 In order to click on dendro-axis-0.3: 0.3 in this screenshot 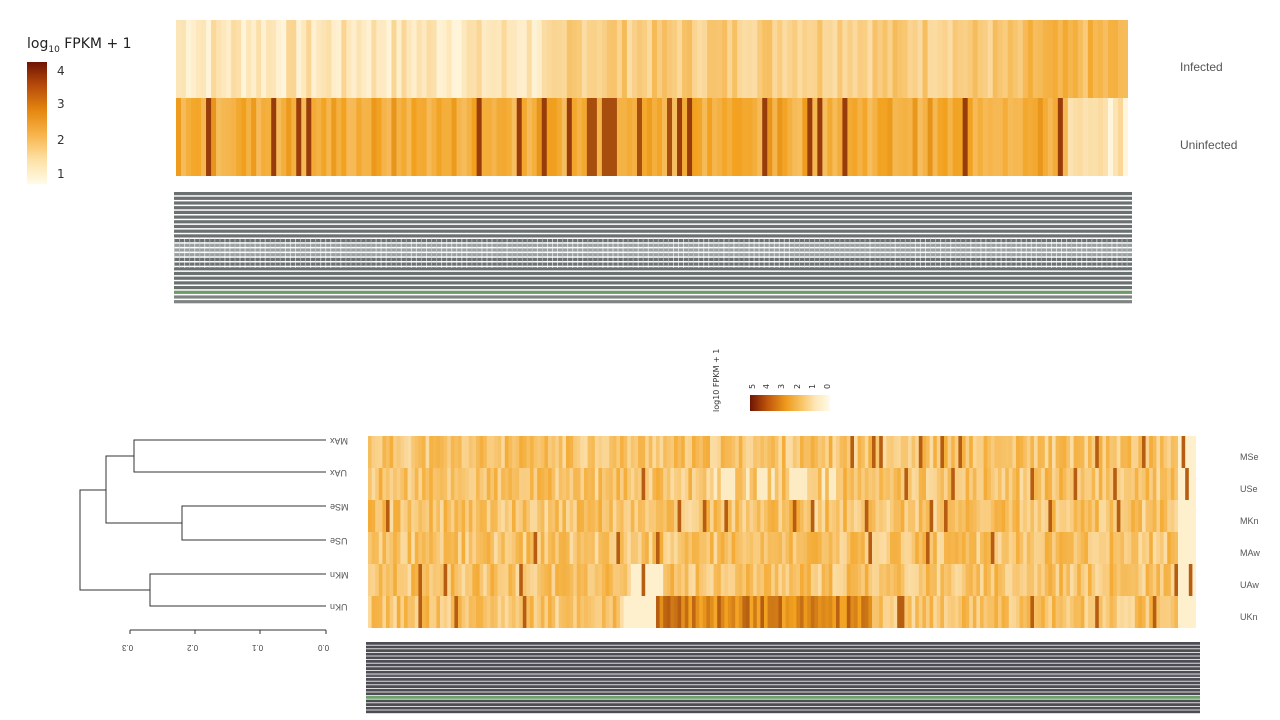, I will do `click(128, 647)`.